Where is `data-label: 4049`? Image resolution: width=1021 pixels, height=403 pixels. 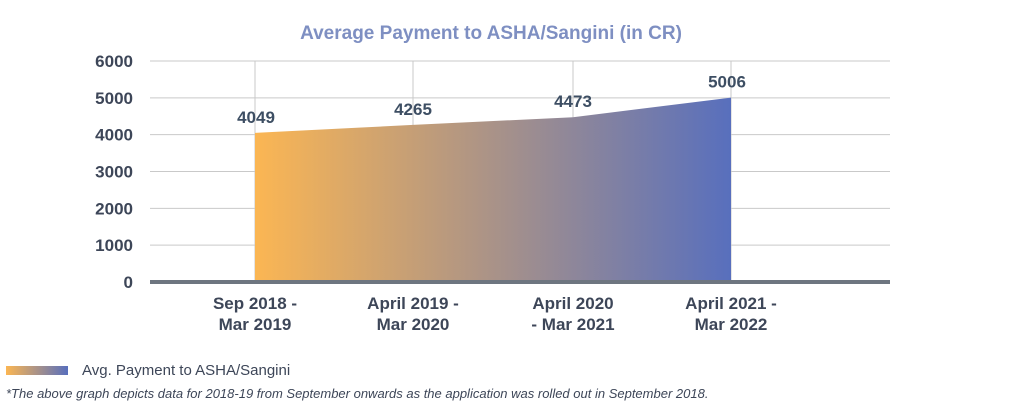 data-label: 4049 is located at coordinates (256, 117).